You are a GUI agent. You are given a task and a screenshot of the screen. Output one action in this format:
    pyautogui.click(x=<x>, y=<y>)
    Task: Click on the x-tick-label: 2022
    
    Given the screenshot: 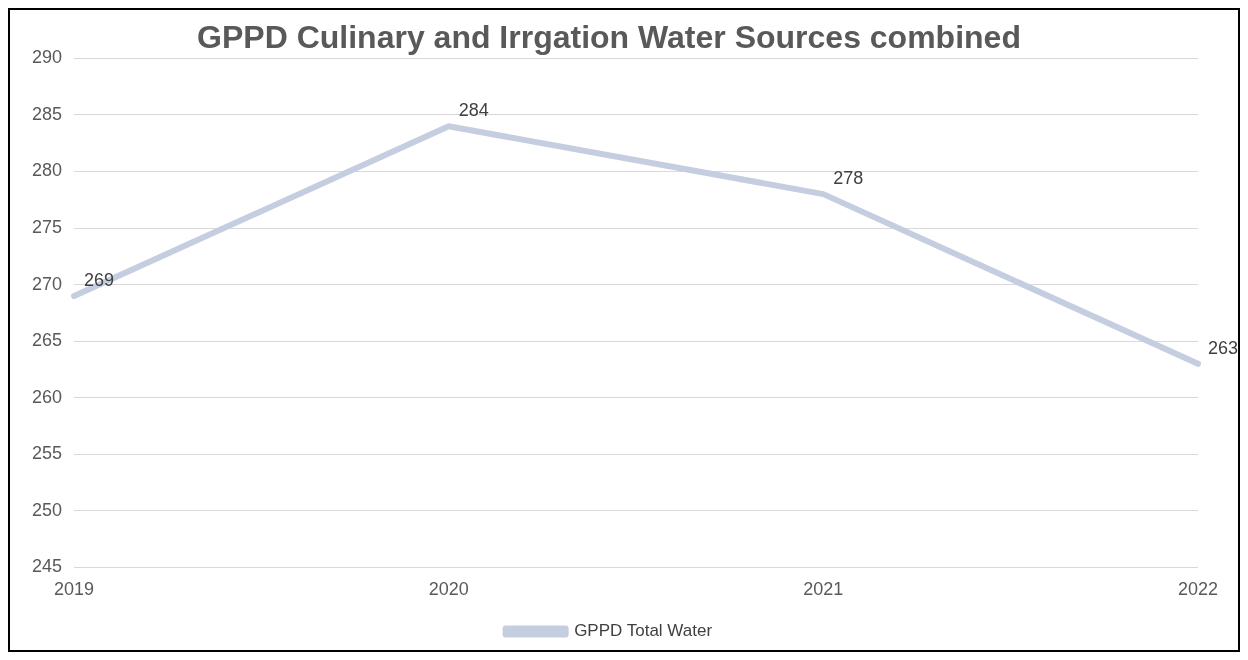 What is the action you would take?
    pyautogui.click(x=1198, y=589)
    